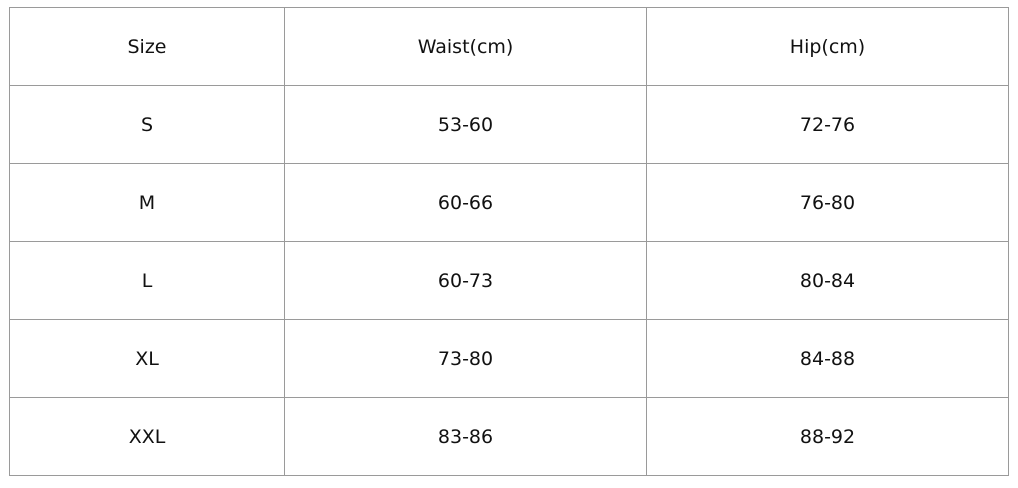 This screenshot has height=488, width=1018. What do you see at coordinates (147, 436) in the screenshot?
I see `cell-size: XXL` at bounding box center [147, 436].